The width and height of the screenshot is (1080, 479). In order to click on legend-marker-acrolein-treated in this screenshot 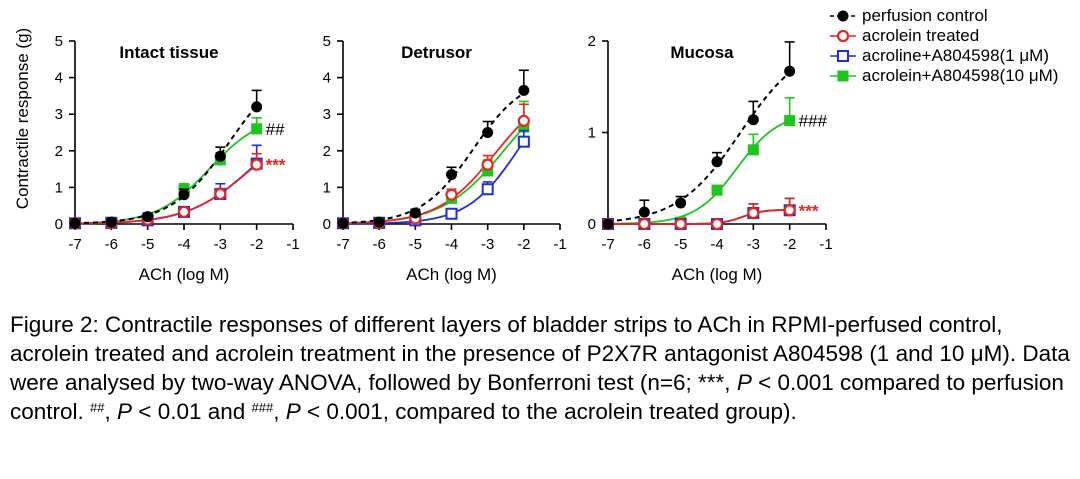, I will do `click(843, 36)`.